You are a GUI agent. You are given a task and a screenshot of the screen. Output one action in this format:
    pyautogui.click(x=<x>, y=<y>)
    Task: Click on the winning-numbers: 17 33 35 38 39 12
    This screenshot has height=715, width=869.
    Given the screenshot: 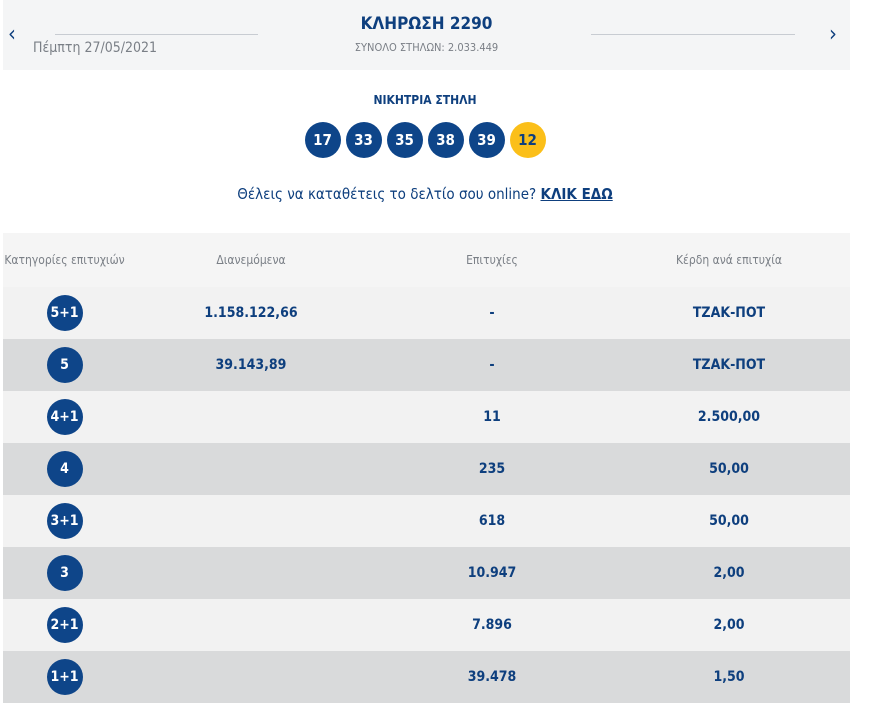 What is the action you would take?
    pyautogui.click(x=425, y=140)
    